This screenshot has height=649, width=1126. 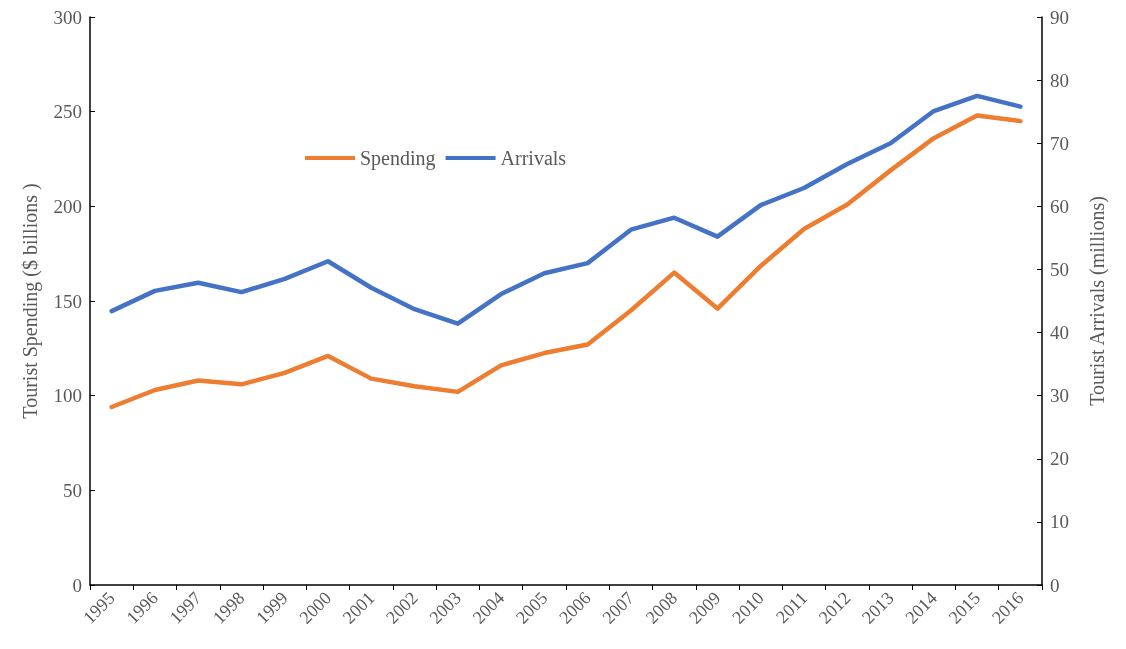 I want to click on y2-axis-title: Tourist Arrivals (millions), so click(x=1097, y=301).